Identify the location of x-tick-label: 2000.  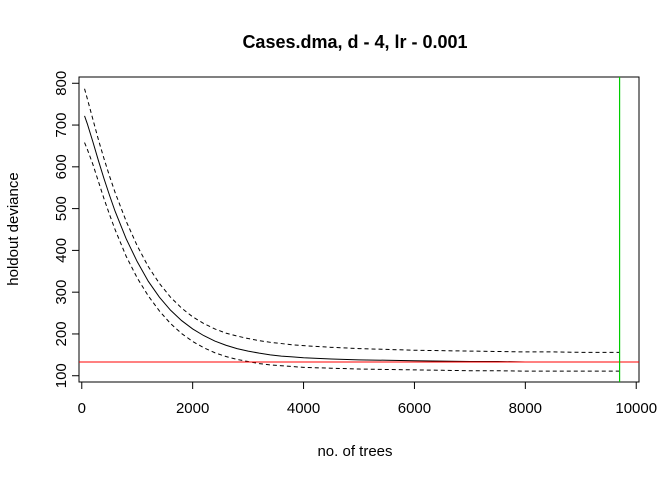
(192, 408).